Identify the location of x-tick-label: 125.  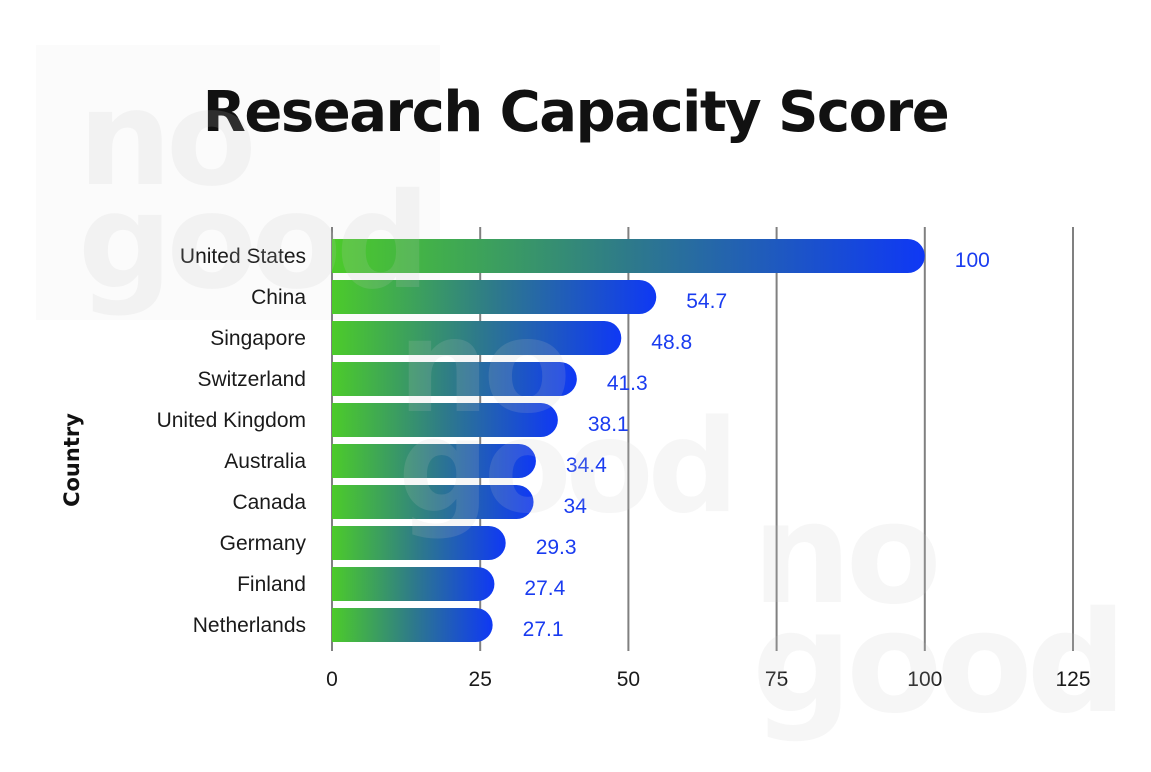
(1072, 679).